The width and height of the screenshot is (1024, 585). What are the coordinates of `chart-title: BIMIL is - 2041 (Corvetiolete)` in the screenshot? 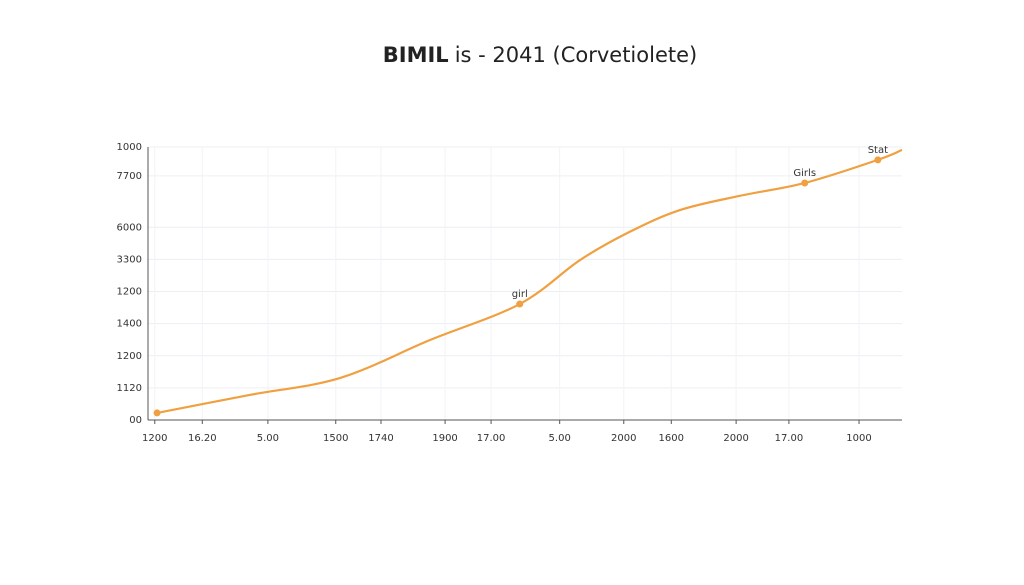 It's located at (540, 55).